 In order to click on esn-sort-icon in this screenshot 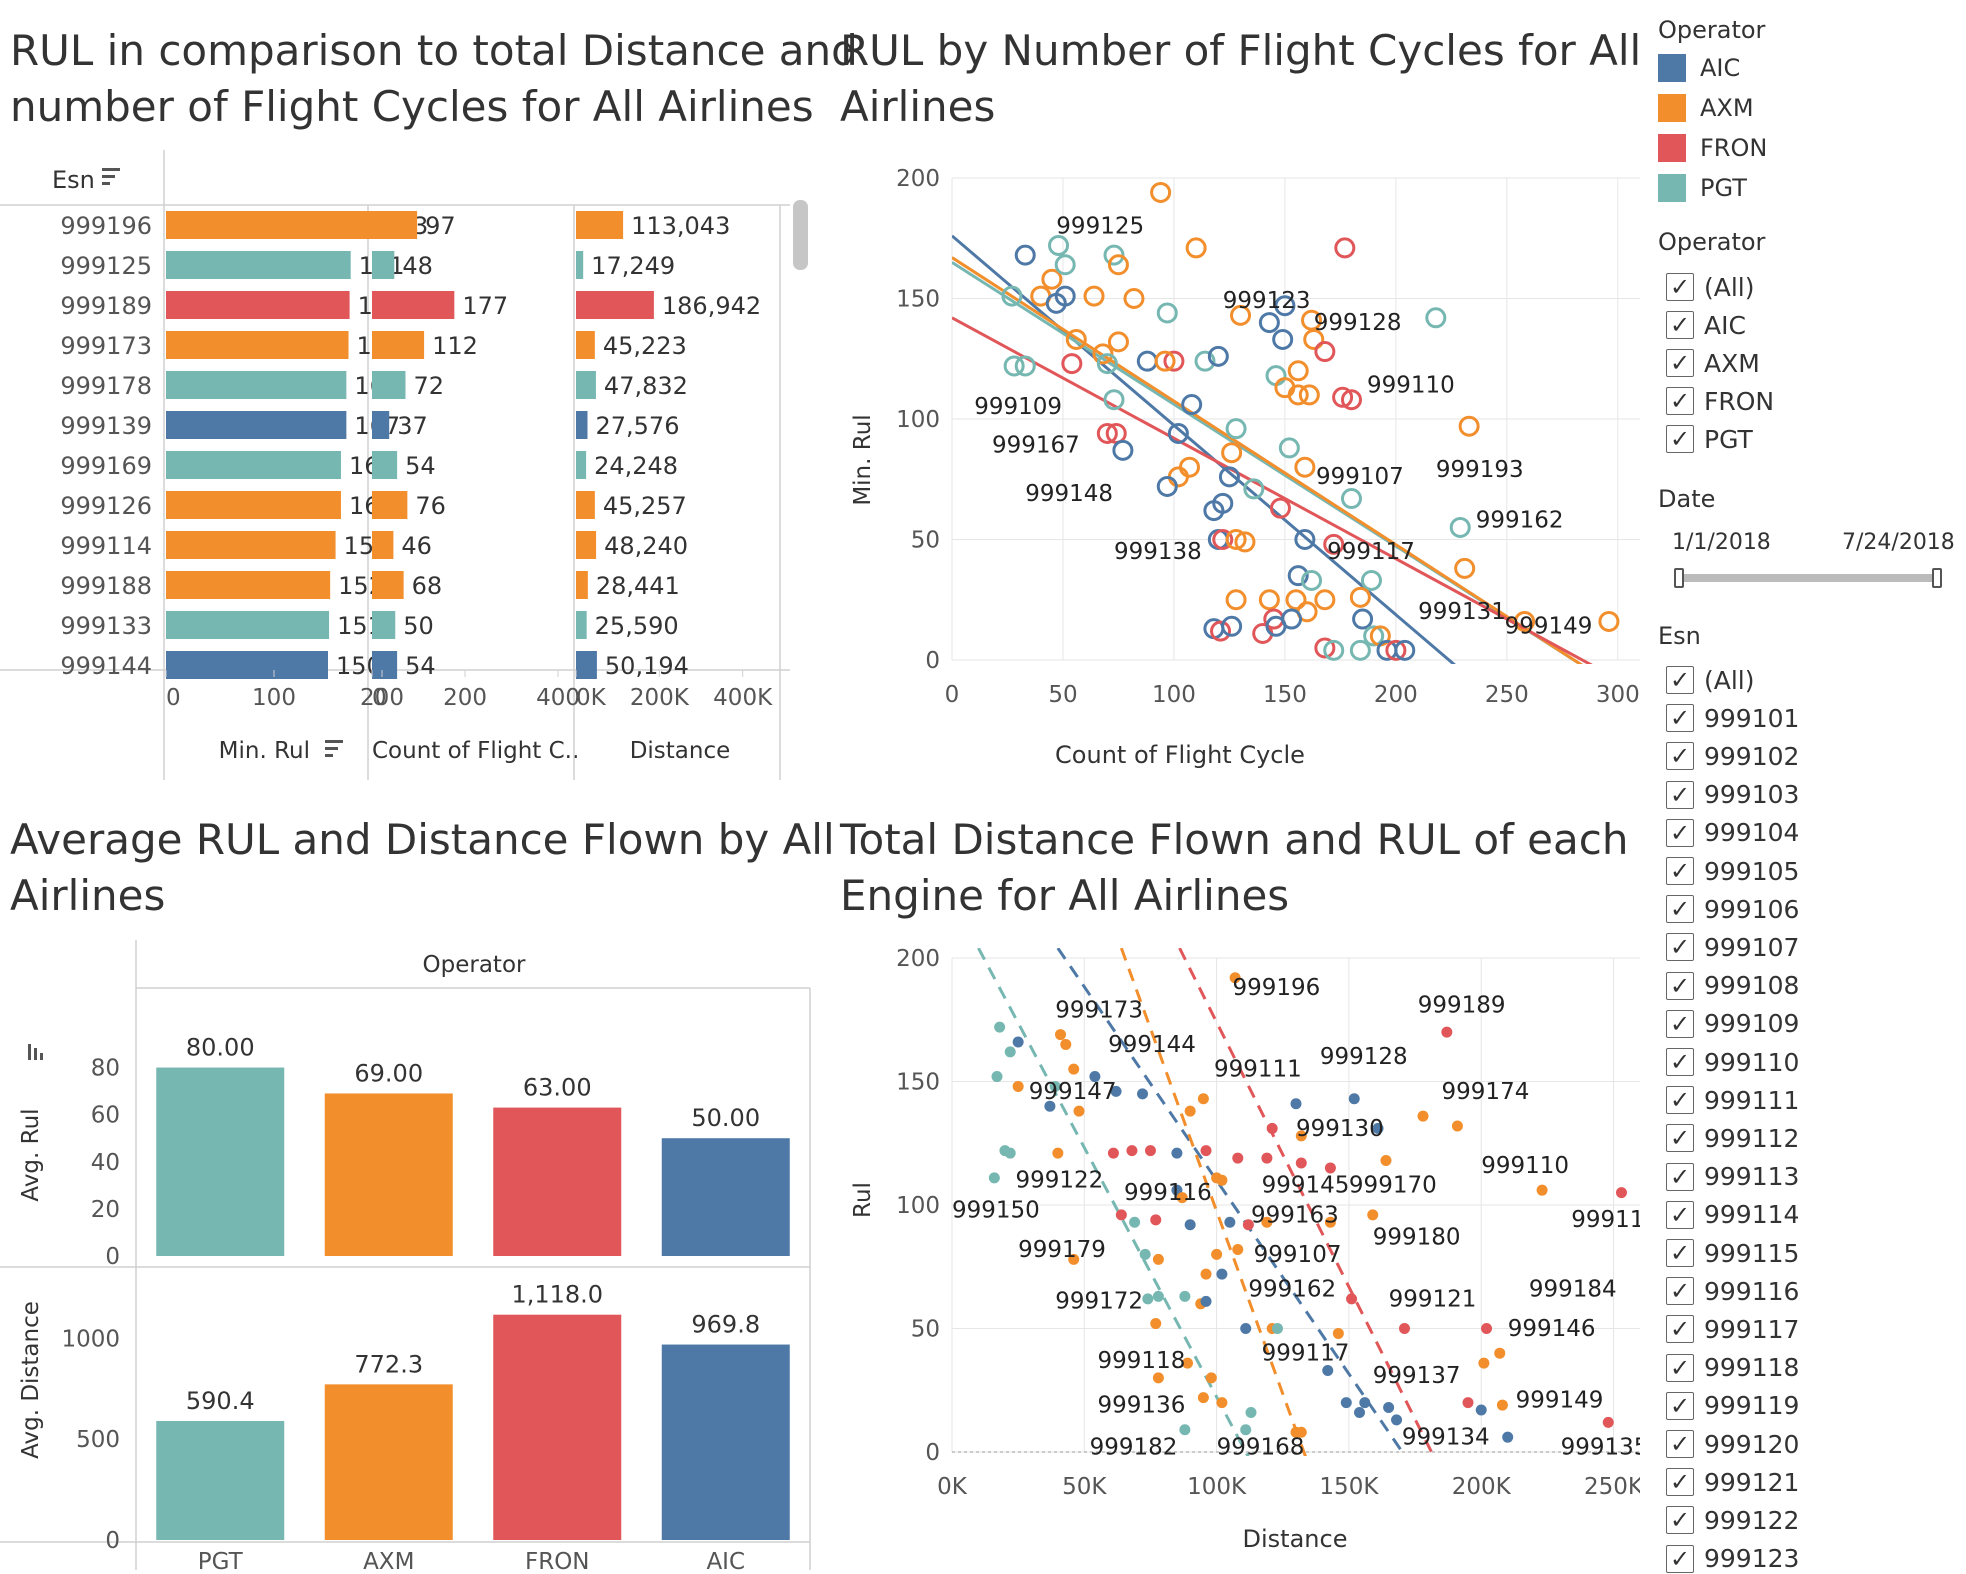, I will do `click(111, 176)`.